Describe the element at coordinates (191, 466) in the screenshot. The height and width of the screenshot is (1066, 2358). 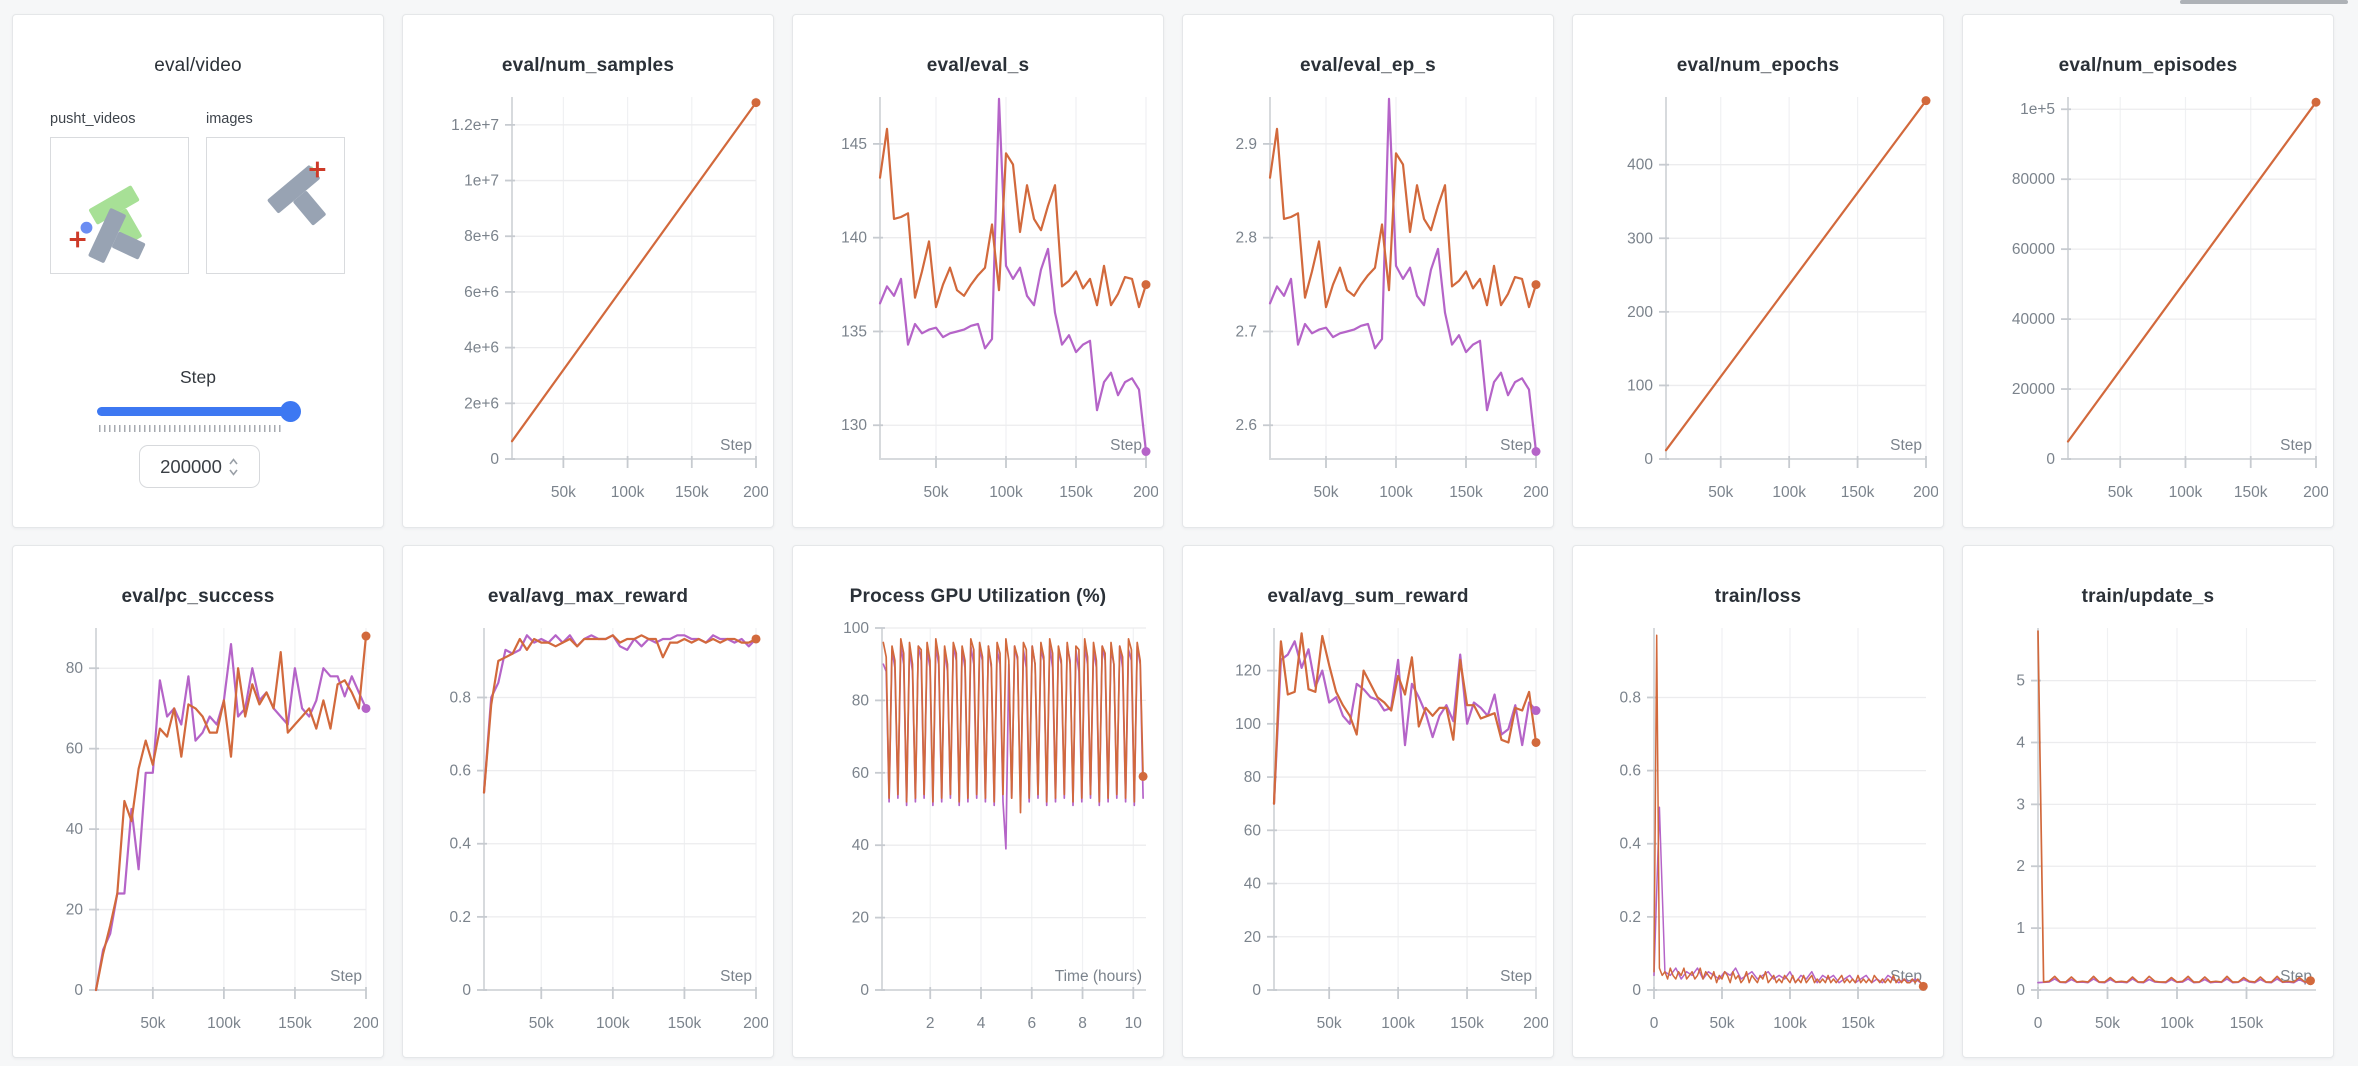
I see `step-value-text: 200000` at that location.